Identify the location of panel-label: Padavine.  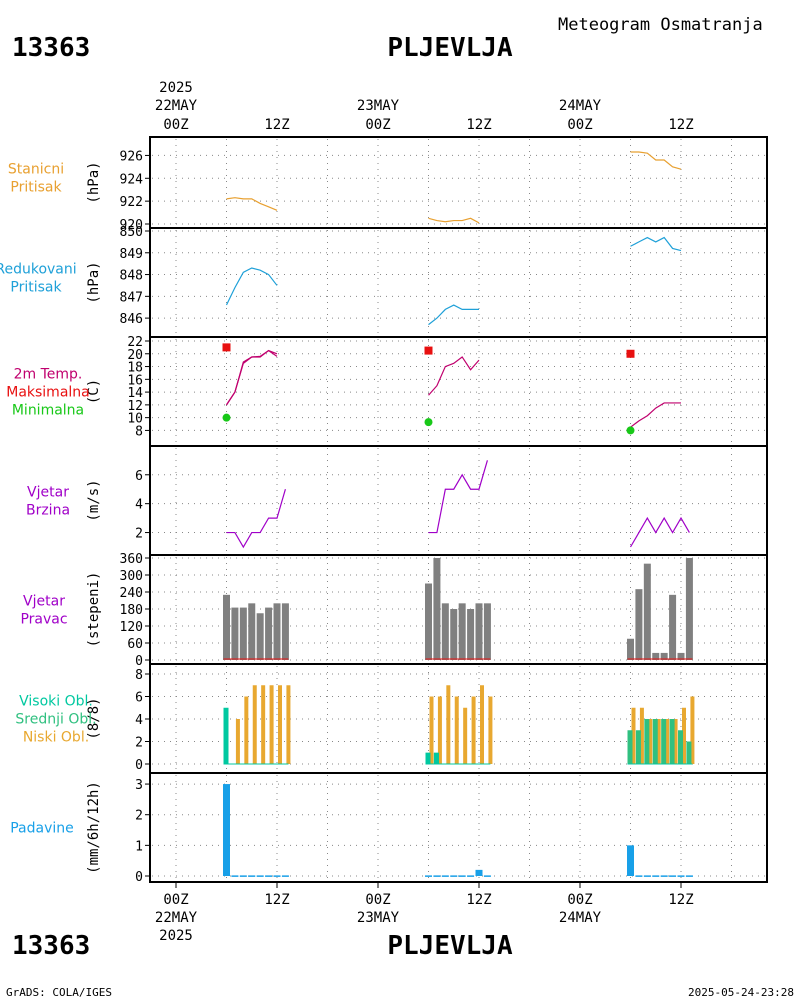
(42, 829).